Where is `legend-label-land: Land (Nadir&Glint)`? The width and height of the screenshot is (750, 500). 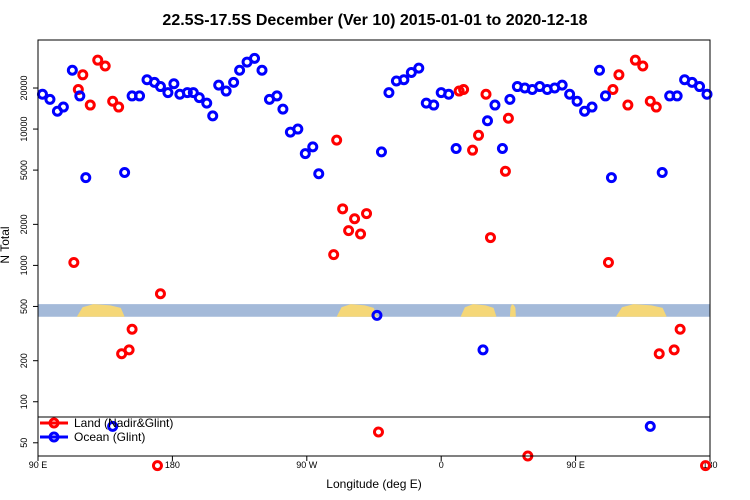
legend-label-land: Land (Nadir&Glint) is located at coordinates (123, 423).